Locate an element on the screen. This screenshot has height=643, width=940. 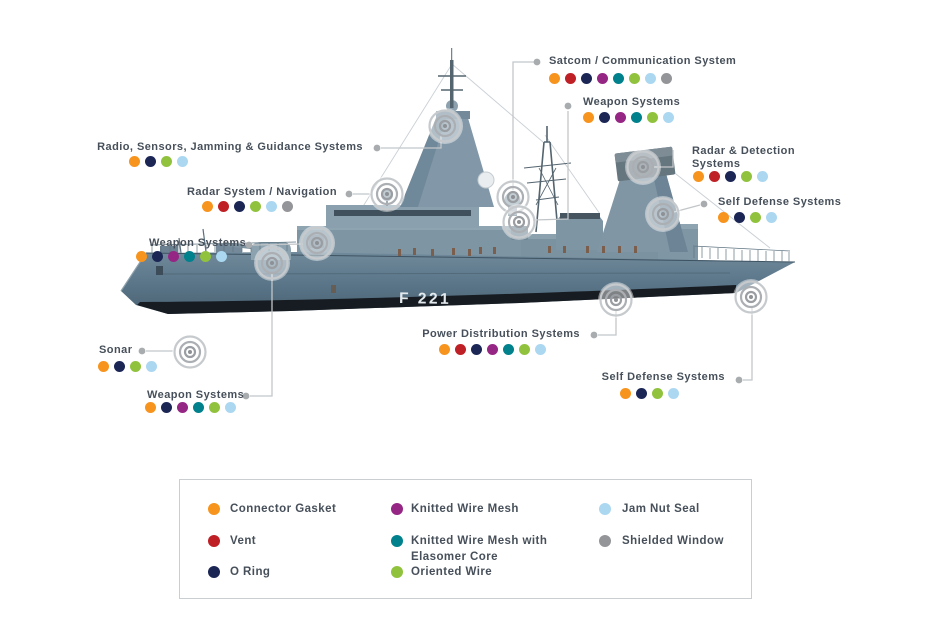
legend-label: Connector Gasket is located at coordinates (283, 509).